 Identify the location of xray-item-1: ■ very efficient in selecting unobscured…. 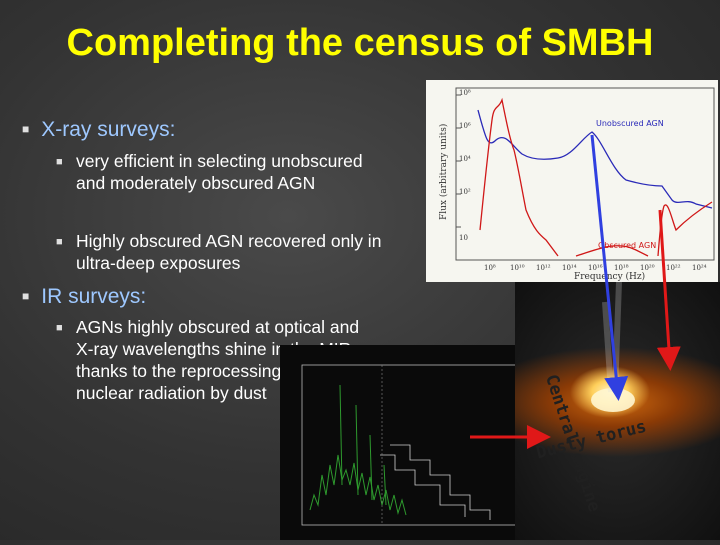
(209, 172).